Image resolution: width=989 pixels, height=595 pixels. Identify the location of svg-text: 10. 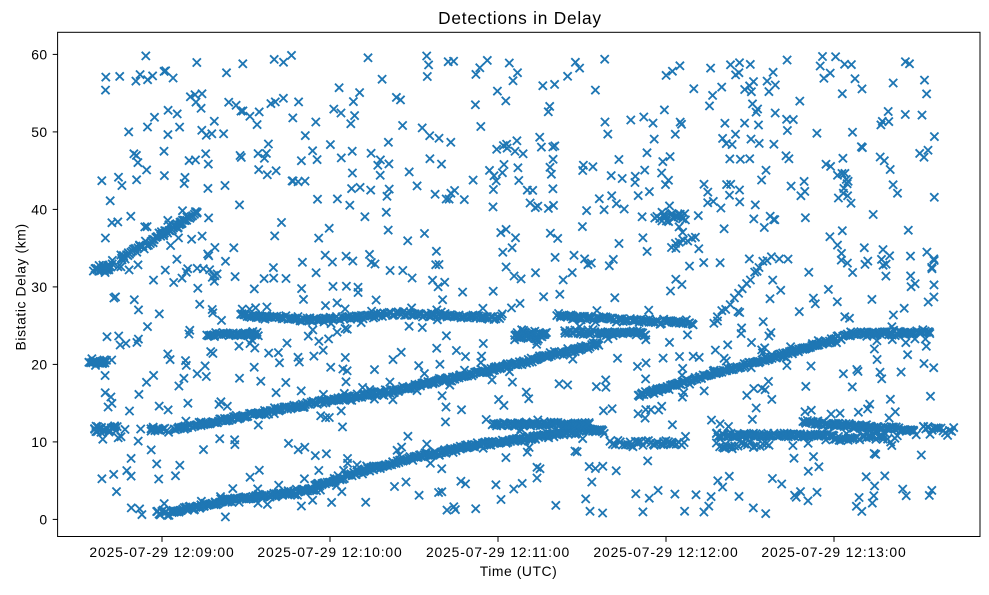
(39, 442).